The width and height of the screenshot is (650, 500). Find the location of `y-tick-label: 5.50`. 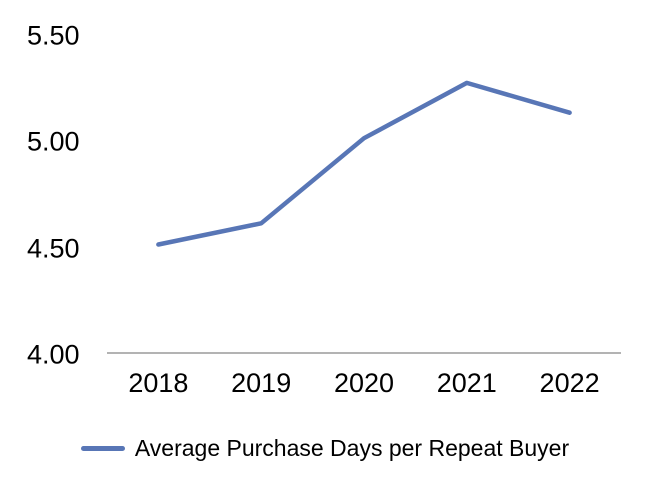

y-tick-label: 5.50 is located at coordinates (53, 35).